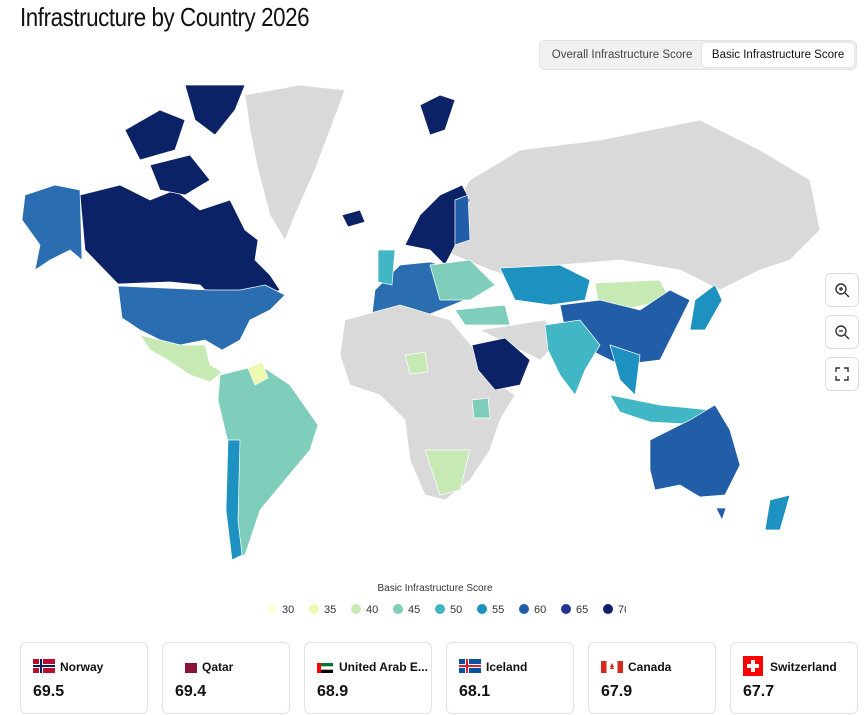  I want to click on legend-label: 35, so click(330, 609).